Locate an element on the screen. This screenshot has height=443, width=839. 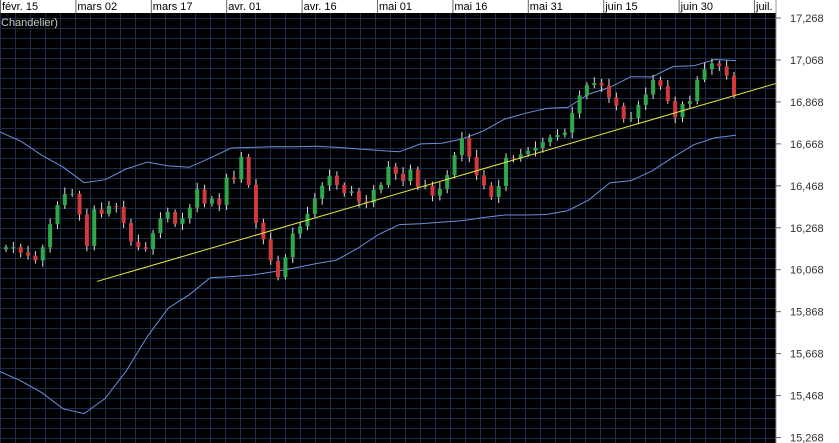
y-tick-label: 16,268 is located at coordinates (807, 229).